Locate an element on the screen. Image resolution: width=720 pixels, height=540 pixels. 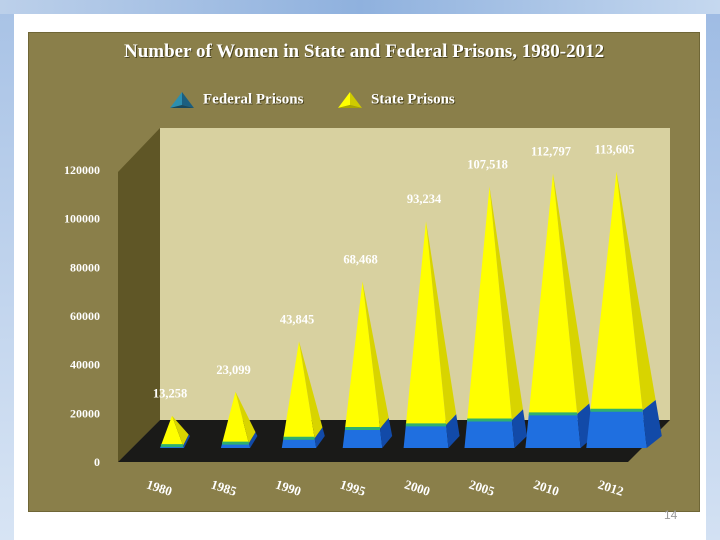
y-tick-label: 60000 is located at coordinates (85, 316).